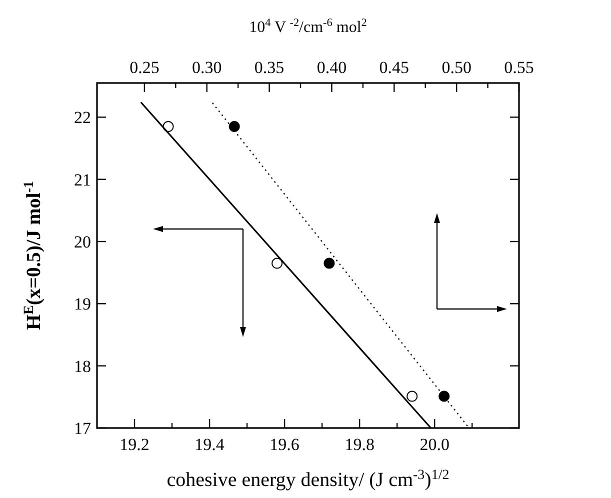 The image size is (611, 498). I want to click on x-tick-label: 19.4, so click(209, 444).